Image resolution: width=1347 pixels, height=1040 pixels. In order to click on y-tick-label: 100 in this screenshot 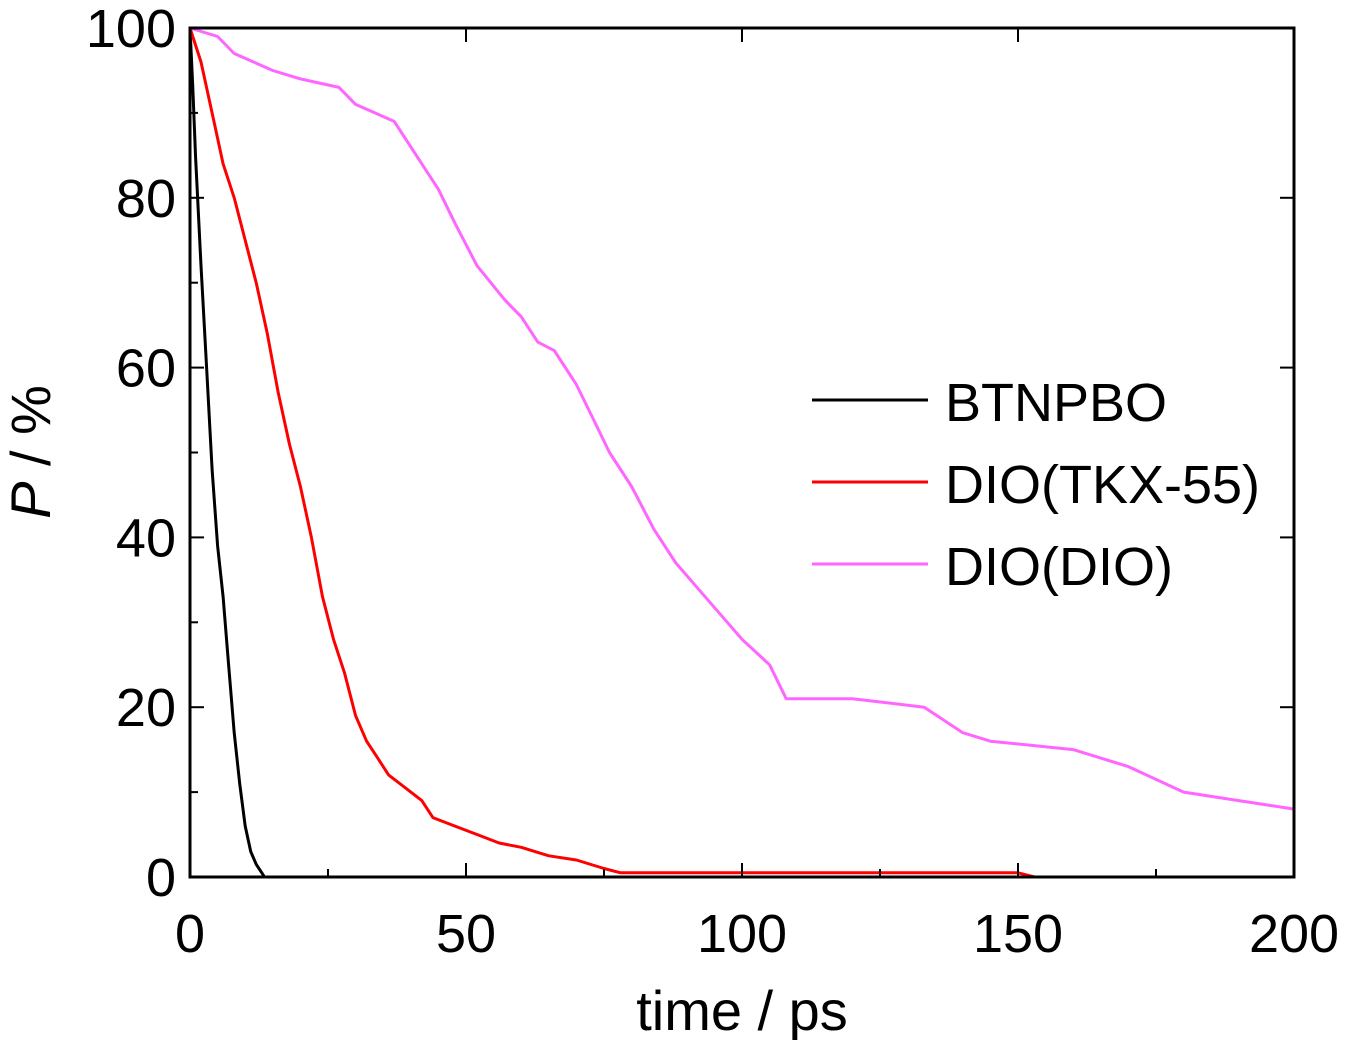, I will do `click(131, 29)`.